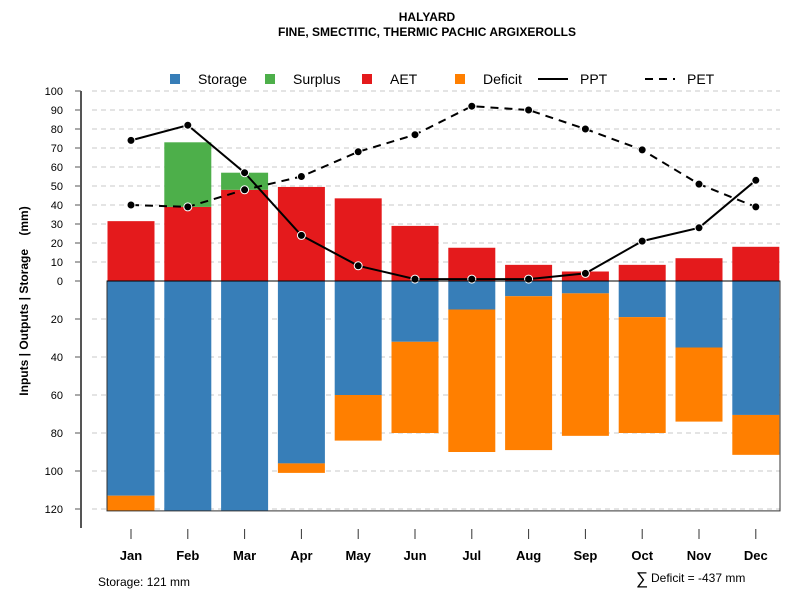  I want to click on x-tick-label: Jan, so click(131, 555).